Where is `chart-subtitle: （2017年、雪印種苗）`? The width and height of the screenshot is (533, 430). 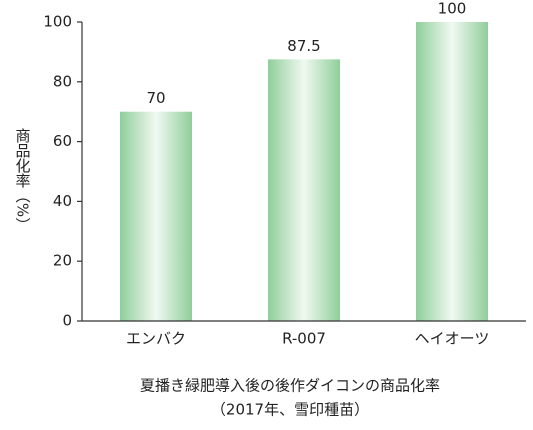
chart-subtitle: （2017年、雪印種苗） is located at coordinates (290, 410).